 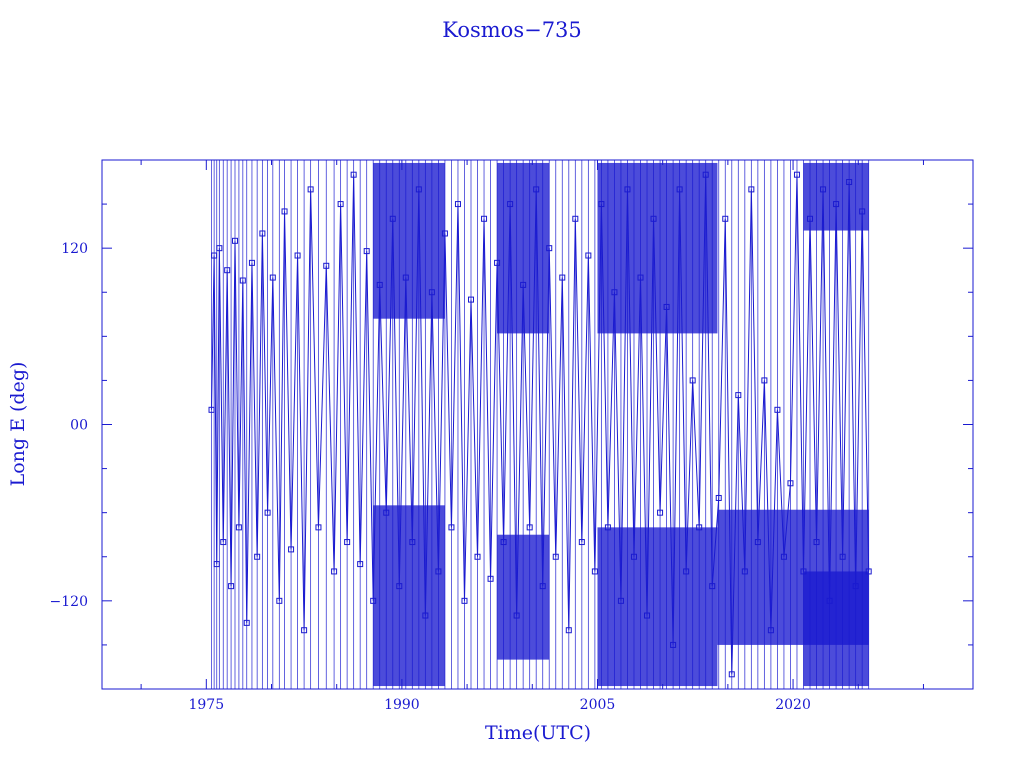 What do you see at coordinates (74, 249) in the screenshot?
I see `y-tick-label: 120` at bounding box center [74, 249].